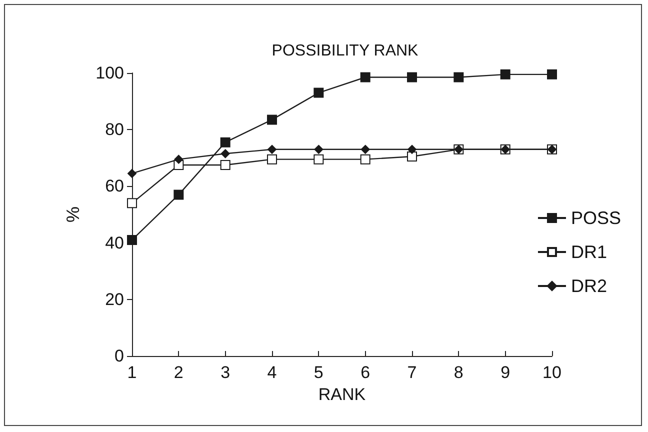  I want to click on x-tick-label: 6, so click(365, 372).